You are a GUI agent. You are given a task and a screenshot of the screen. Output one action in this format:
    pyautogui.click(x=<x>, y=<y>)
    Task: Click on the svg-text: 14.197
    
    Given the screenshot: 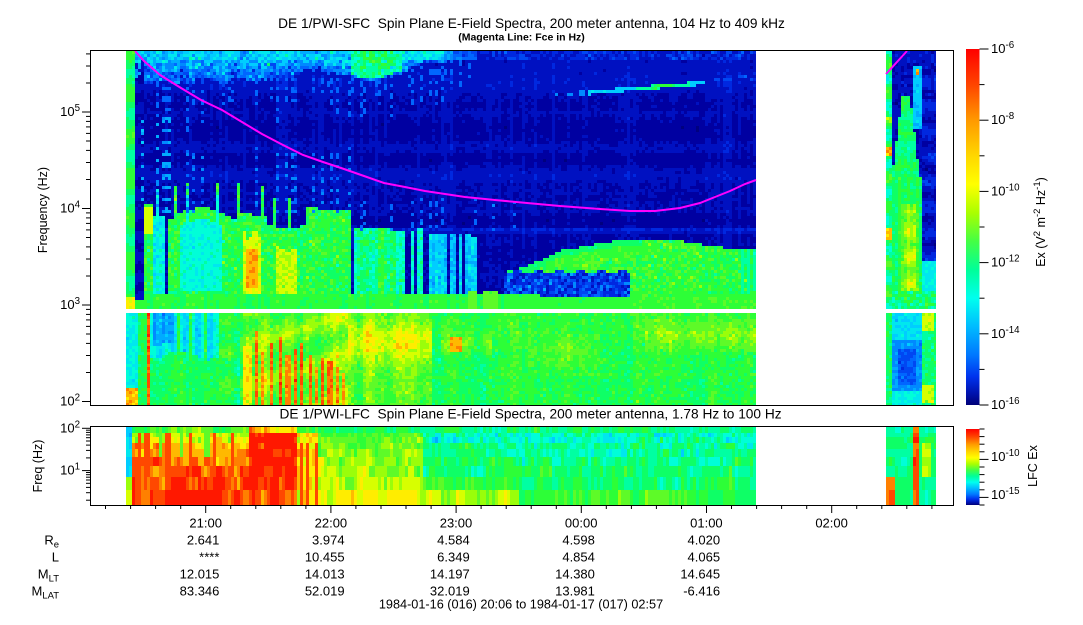 What is the action you would take?
    pyautogui.click(x=450, y=574)
    